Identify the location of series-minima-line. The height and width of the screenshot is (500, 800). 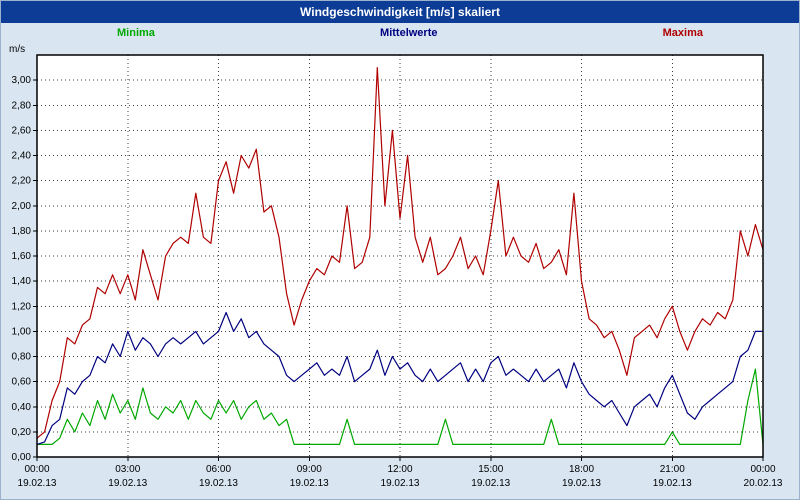
(400, 406).